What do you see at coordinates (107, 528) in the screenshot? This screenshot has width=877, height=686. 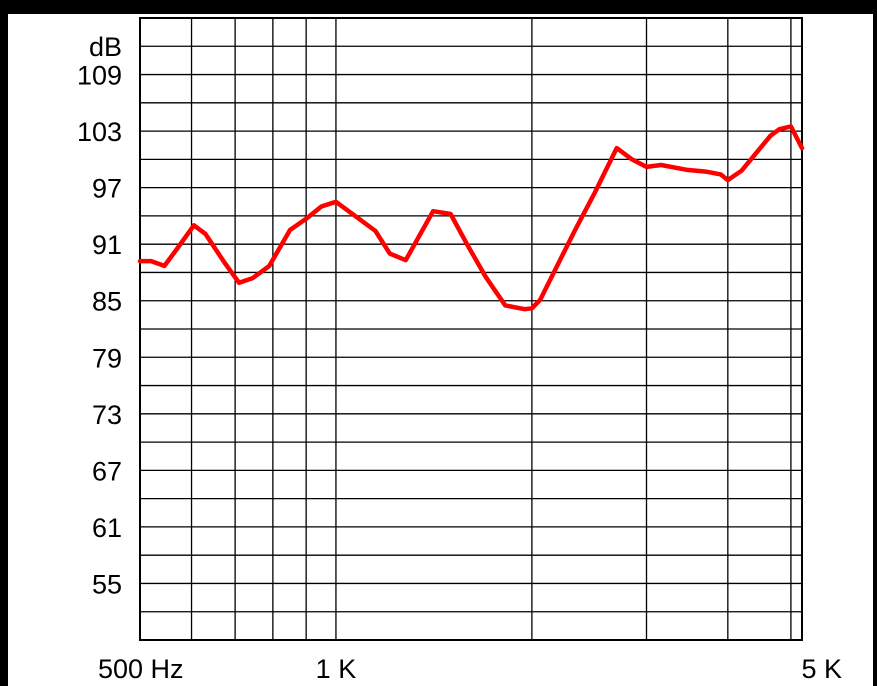 I see `y-tick-label: 61` at bounding box center [107, 528].